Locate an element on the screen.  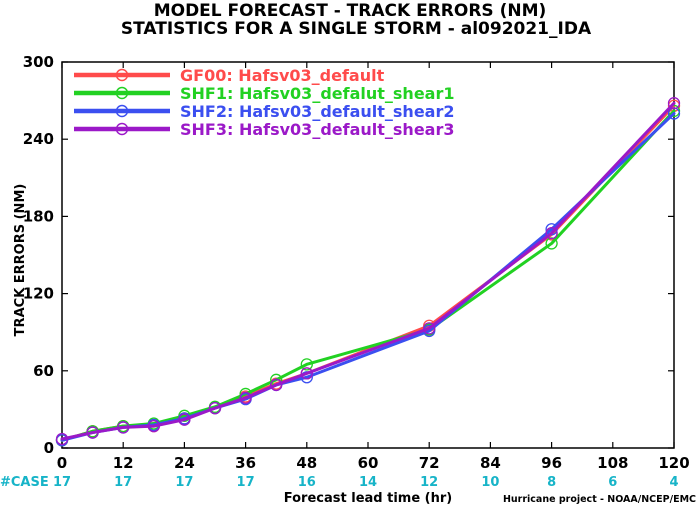
y-tick-label: 180 is located at coordinates (38, 216).